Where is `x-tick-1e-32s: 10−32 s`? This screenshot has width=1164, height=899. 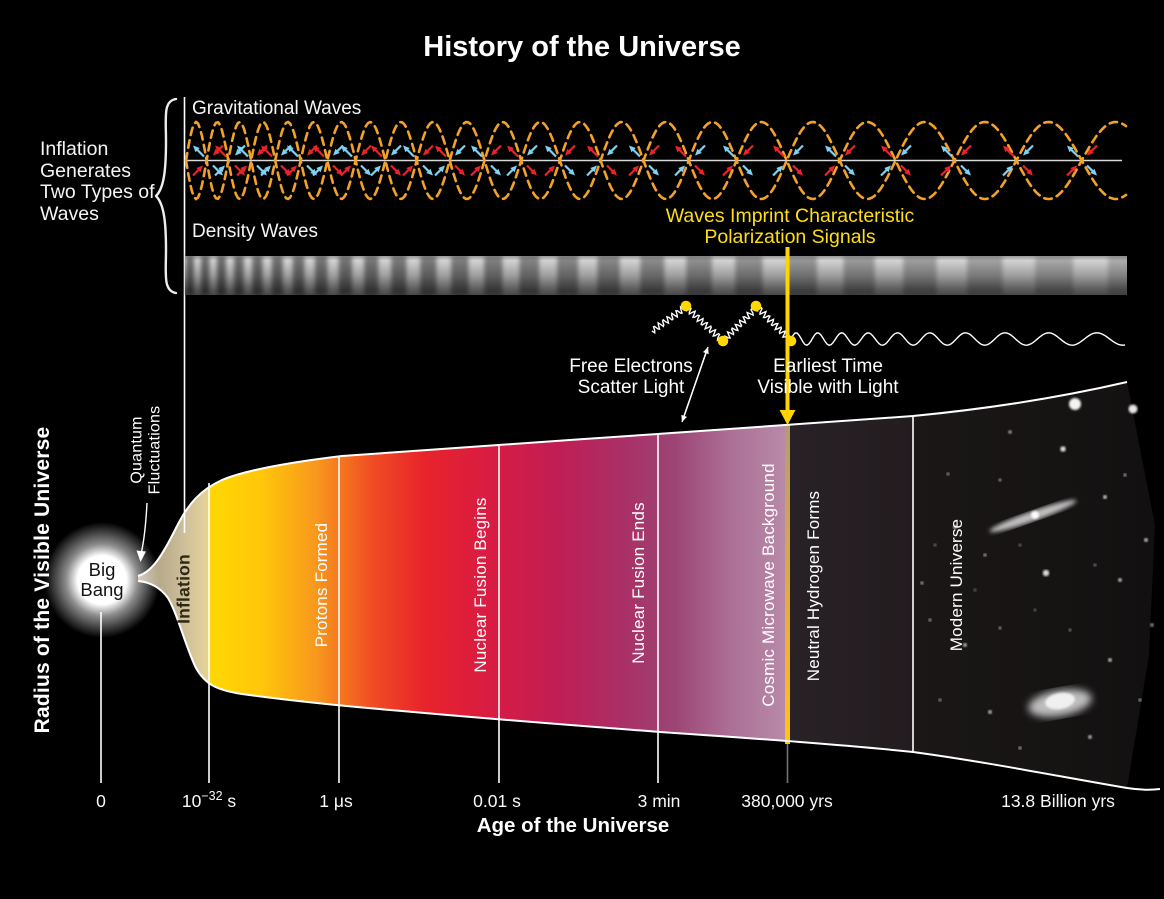
x-tick-1e-32s: 10−32 s is located at coordinates (209, 800).